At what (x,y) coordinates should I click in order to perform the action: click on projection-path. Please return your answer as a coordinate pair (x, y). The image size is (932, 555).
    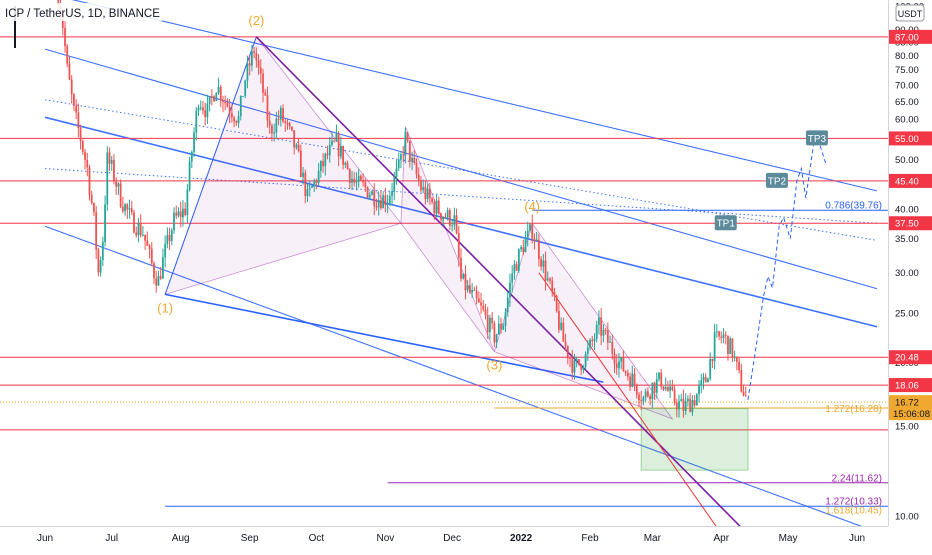
    Looking at the image, I should click on (787, 267).